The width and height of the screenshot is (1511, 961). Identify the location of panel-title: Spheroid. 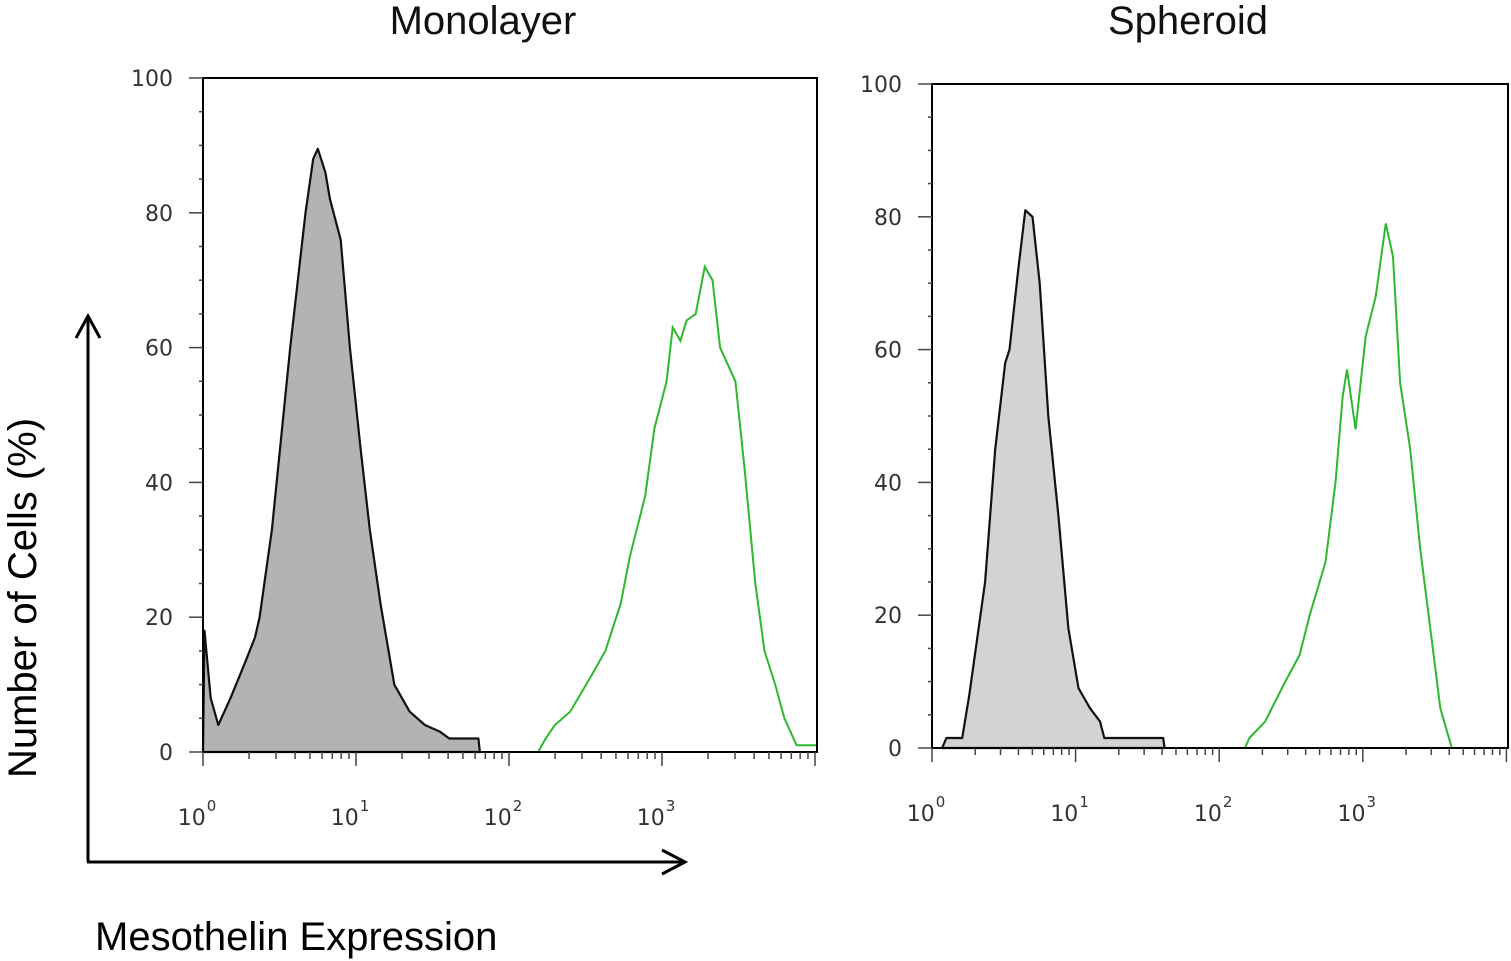
(1188, 21).